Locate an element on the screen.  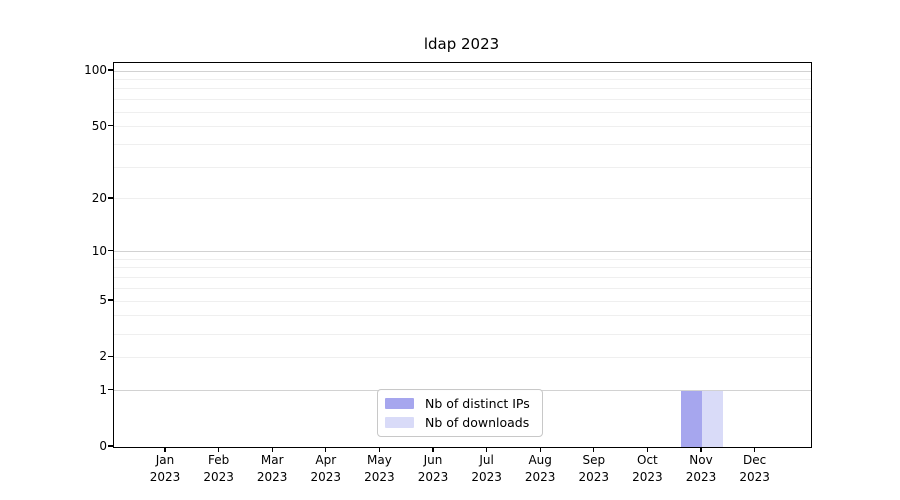
x-tick-month: Sep is located at coordinates (594, 460).